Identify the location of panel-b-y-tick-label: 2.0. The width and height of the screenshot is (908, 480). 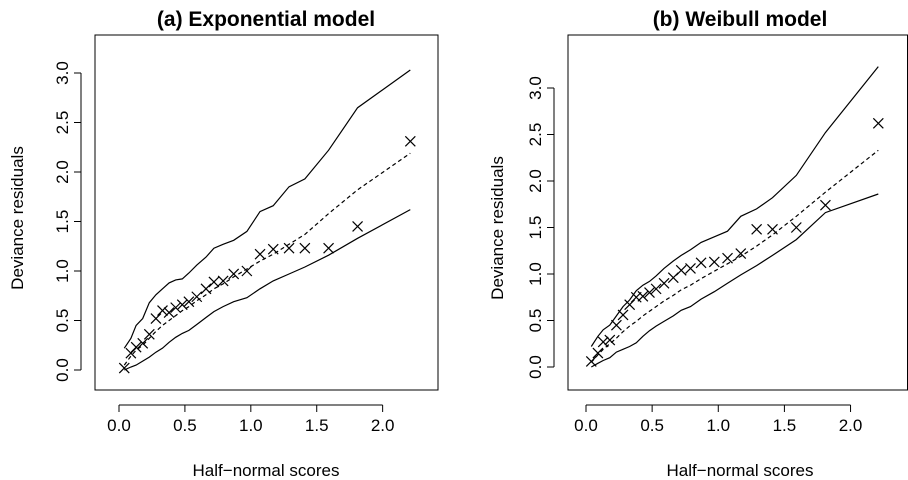
(535, 181).